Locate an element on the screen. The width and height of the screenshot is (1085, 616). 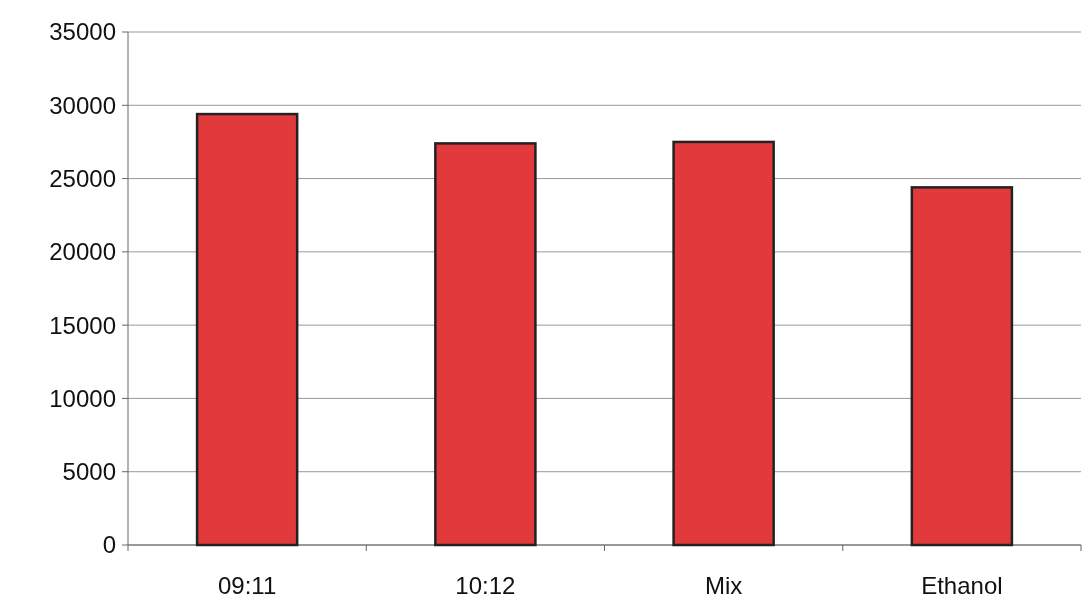
x-tick-label: 09:11 is located at coordinates (247, 585).